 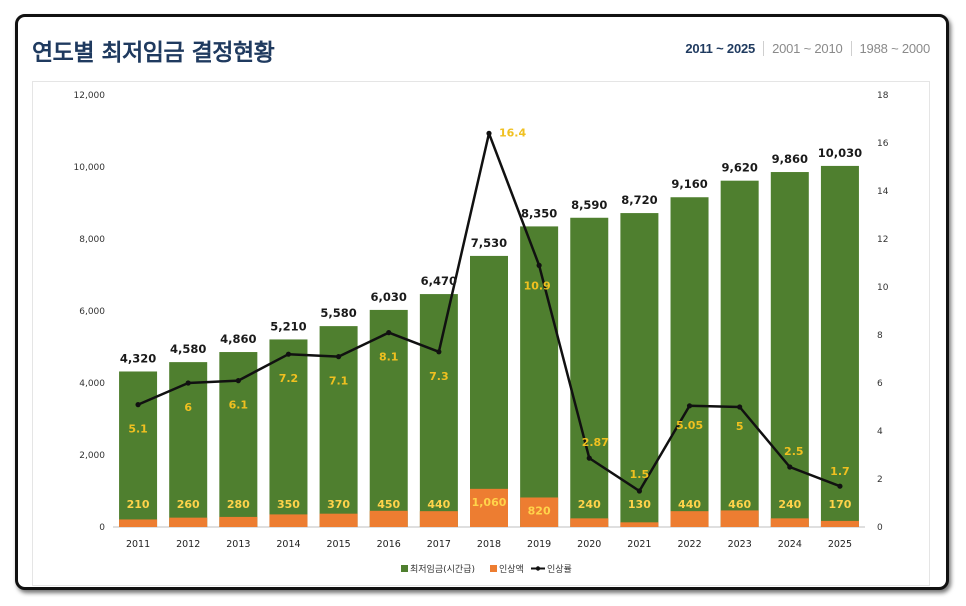 I want to click on legend-label-rate: 인상률, so click(x=559, y=569).